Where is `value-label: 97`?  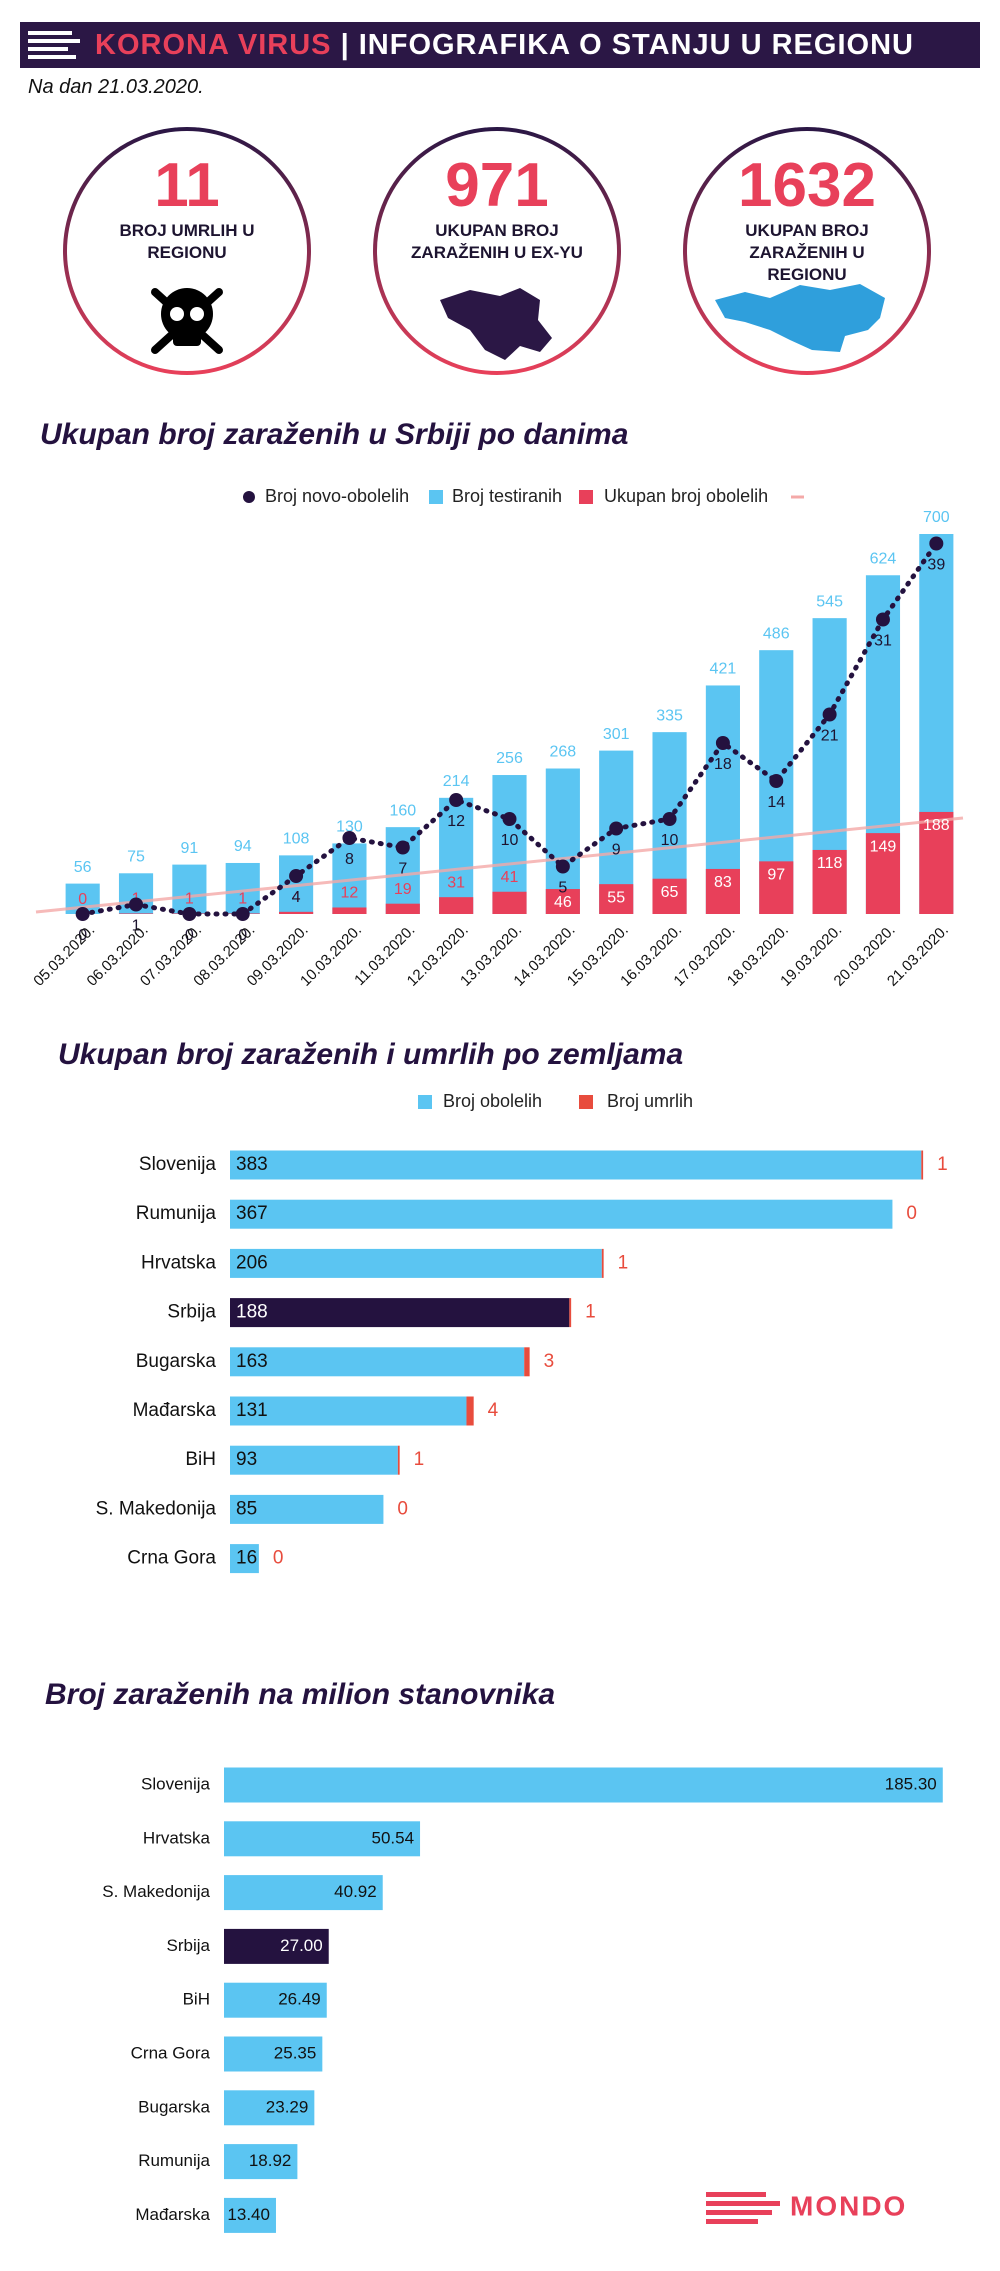 value-label: 97 is located at coordinates (776, 875).